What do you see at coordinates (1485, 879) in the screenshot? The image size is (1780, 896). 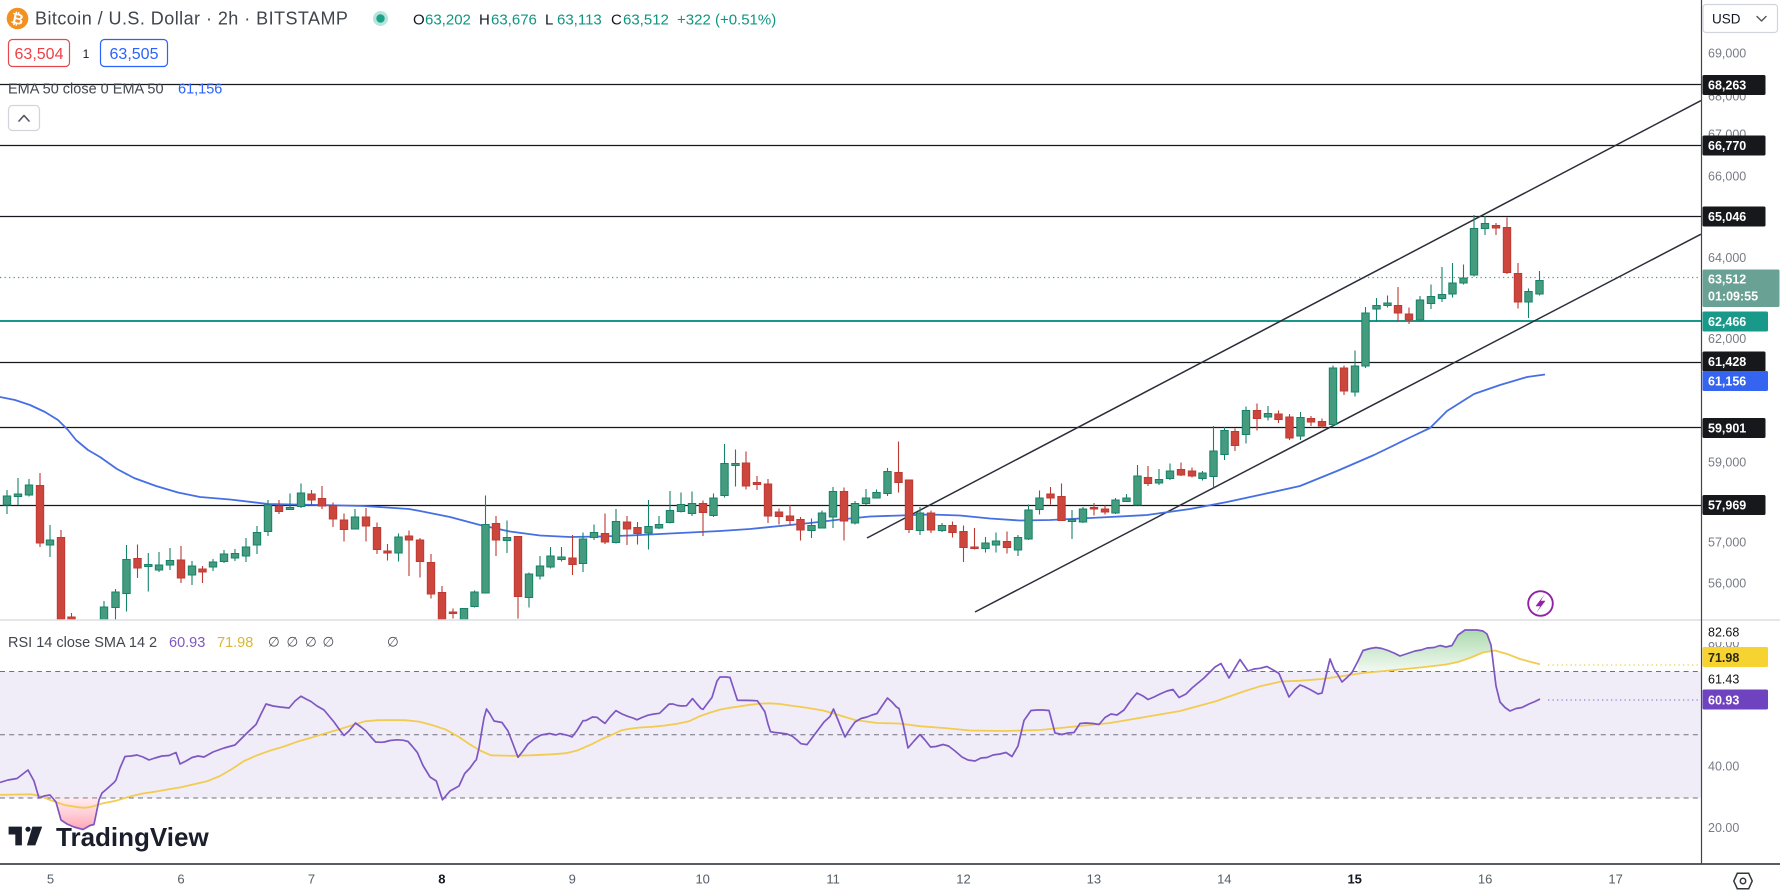 I see `svg-text: 16` at bounding box center [1485, 879].